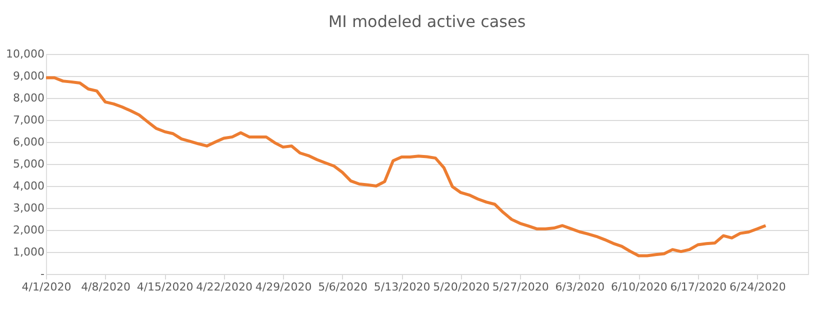 Image resolution: width=834 pixels, height=324 pixels. Describe the element at coordinates (47, 287) in the screenshot. I see `x-tick-label: 4/1/2020` at that location.